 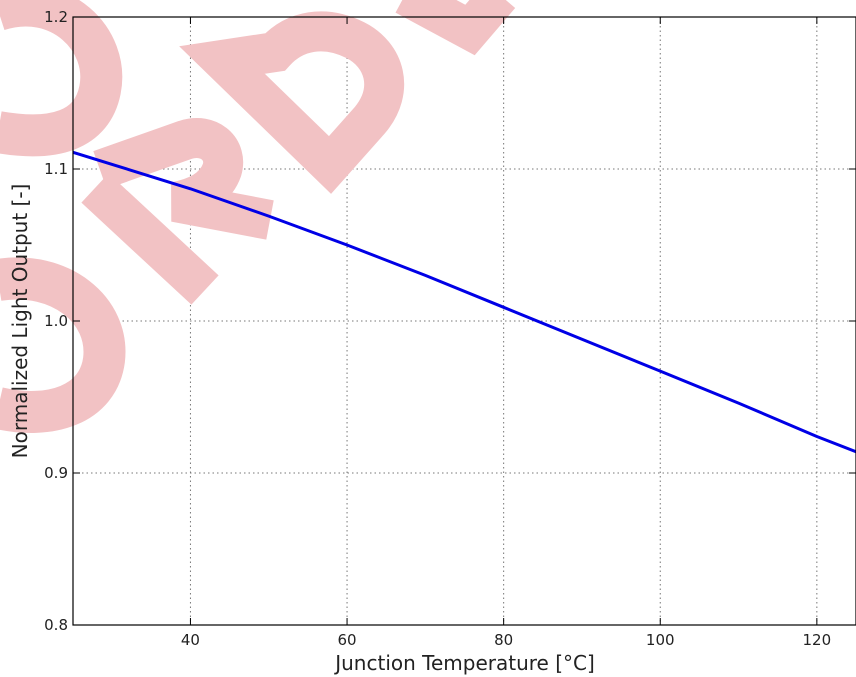 I want to click on y-tick-label: 1.0, so click(x=56, y=321).